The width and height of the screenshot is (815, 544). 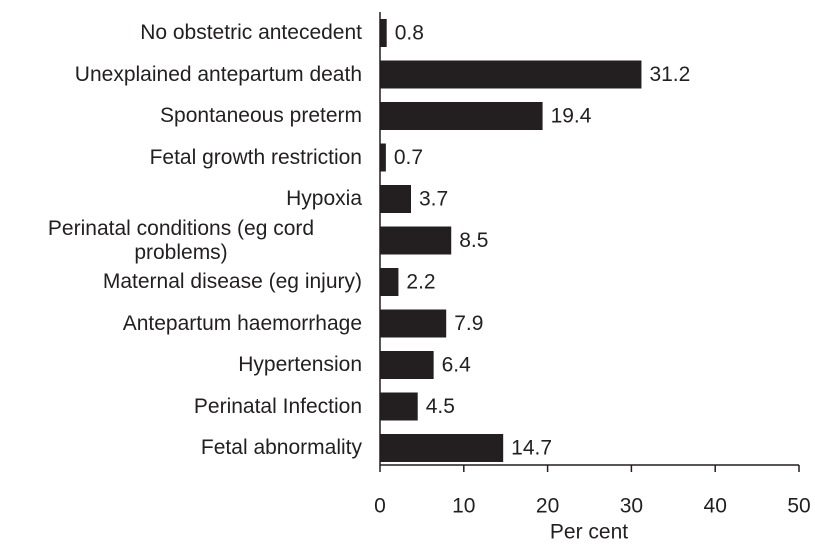 I want to click on value-label: 6.4, so click(x=457, y=365).